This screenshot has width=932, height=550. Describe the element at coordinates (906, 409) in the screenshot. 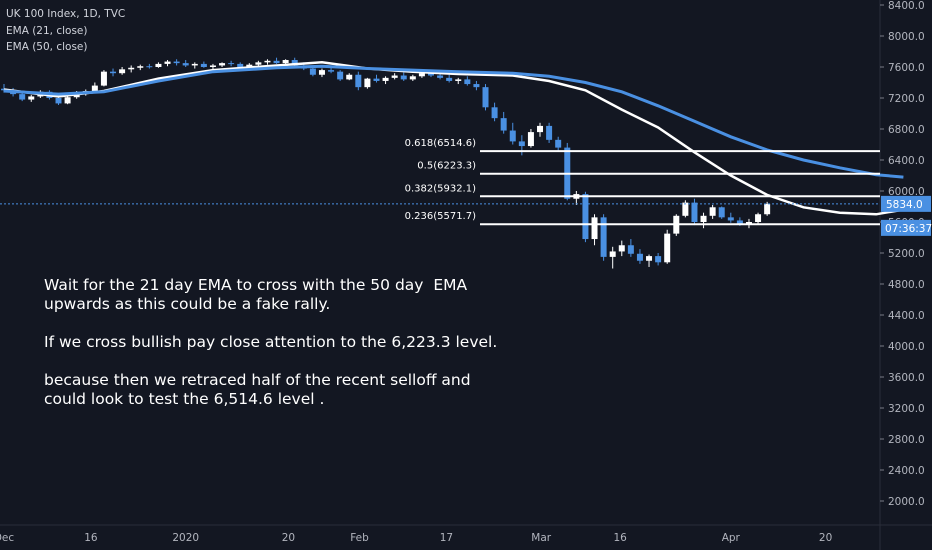

I see `y-tick-label: 3200.0` at that location.